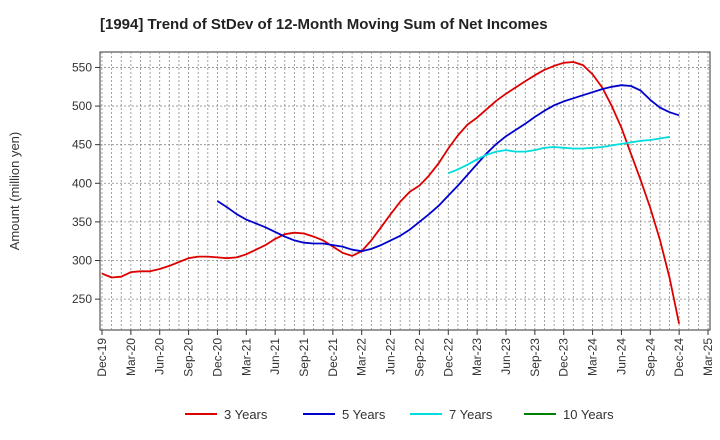 This screenshot has height=440, width=720. Describe the element at coordinates (217, 357) in the screenshot. I see `x-tick-label: Dec-20` at that location.